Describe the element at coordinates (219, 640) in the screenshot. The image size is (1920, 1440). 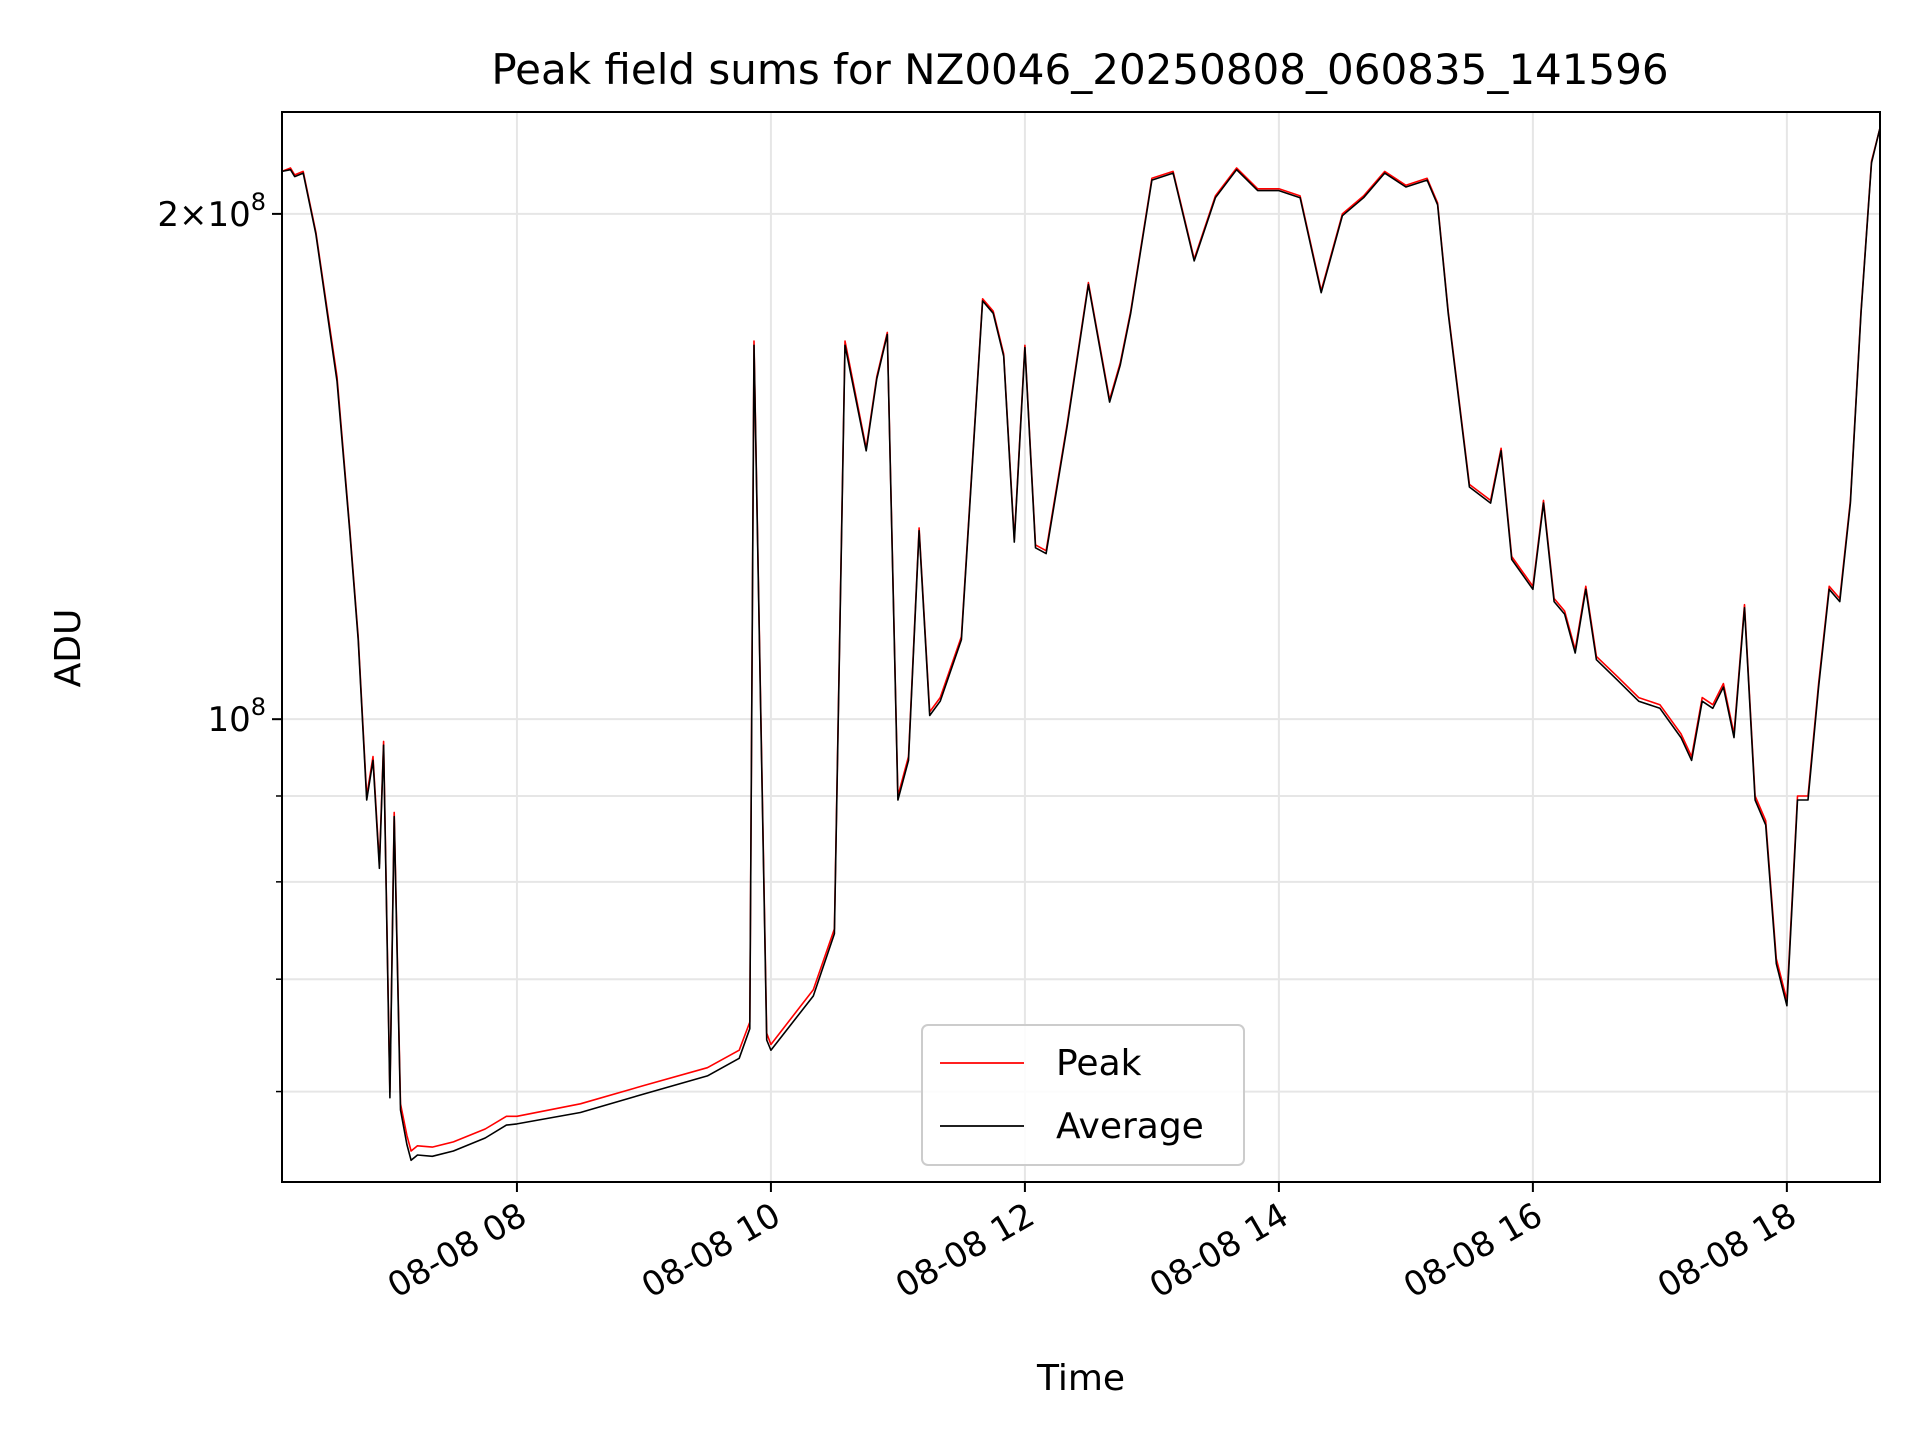
I see `y-axis: 108 2×108` at that location.